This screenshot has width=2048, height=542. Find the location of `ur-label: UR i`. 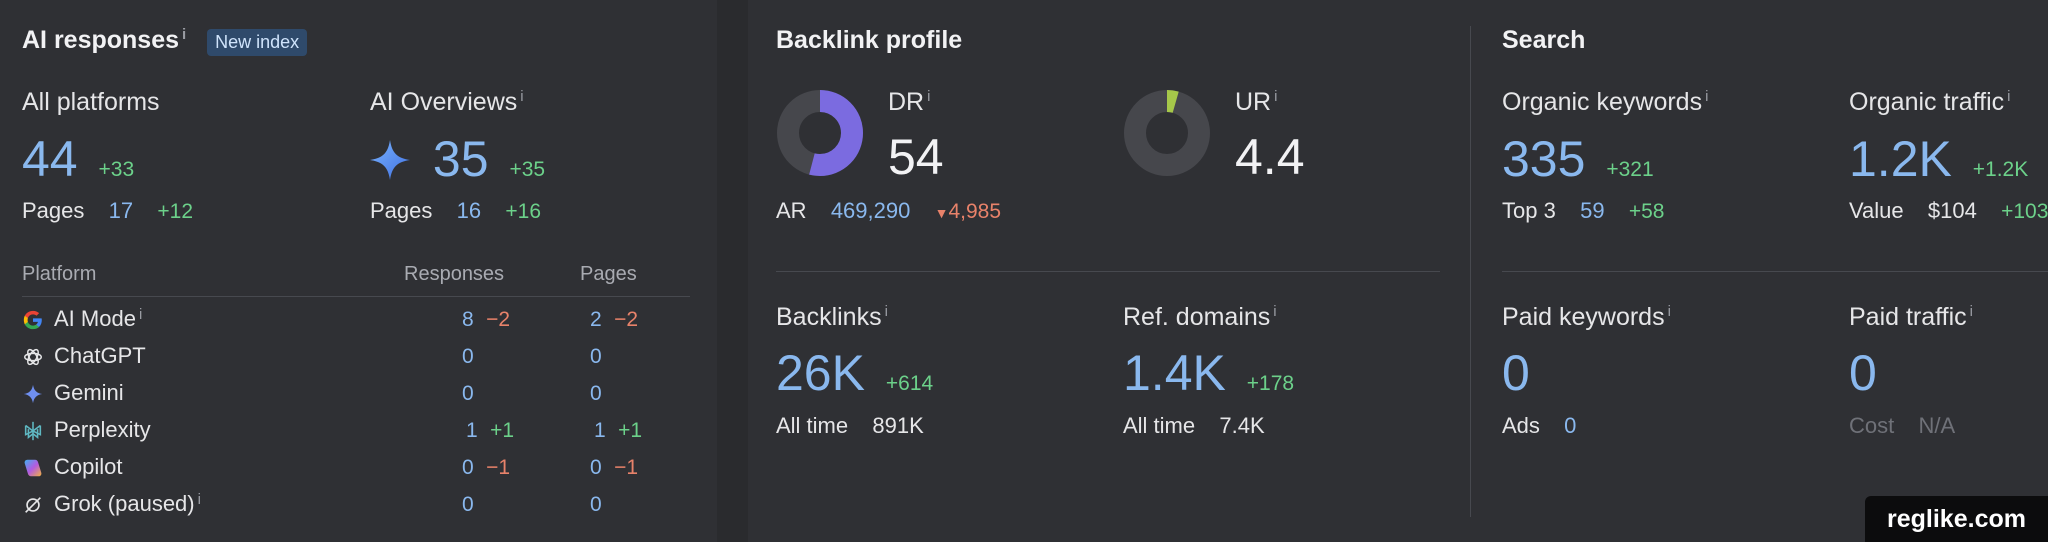

ur-label: UR i is located at coordinates (1256, 102).